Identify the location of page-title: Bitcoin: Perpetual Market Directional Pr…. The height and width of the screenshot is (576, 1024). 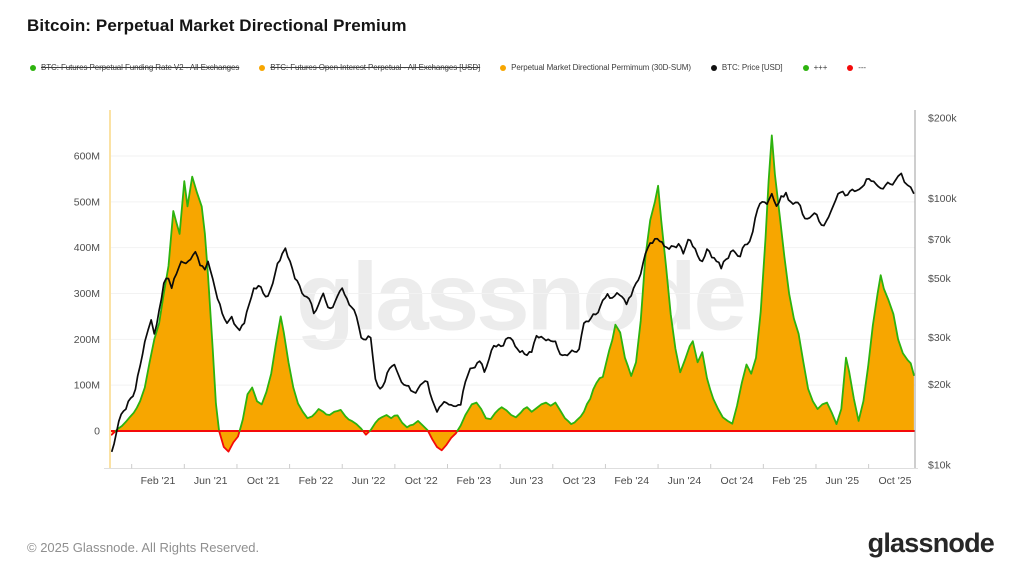
(217, 25).